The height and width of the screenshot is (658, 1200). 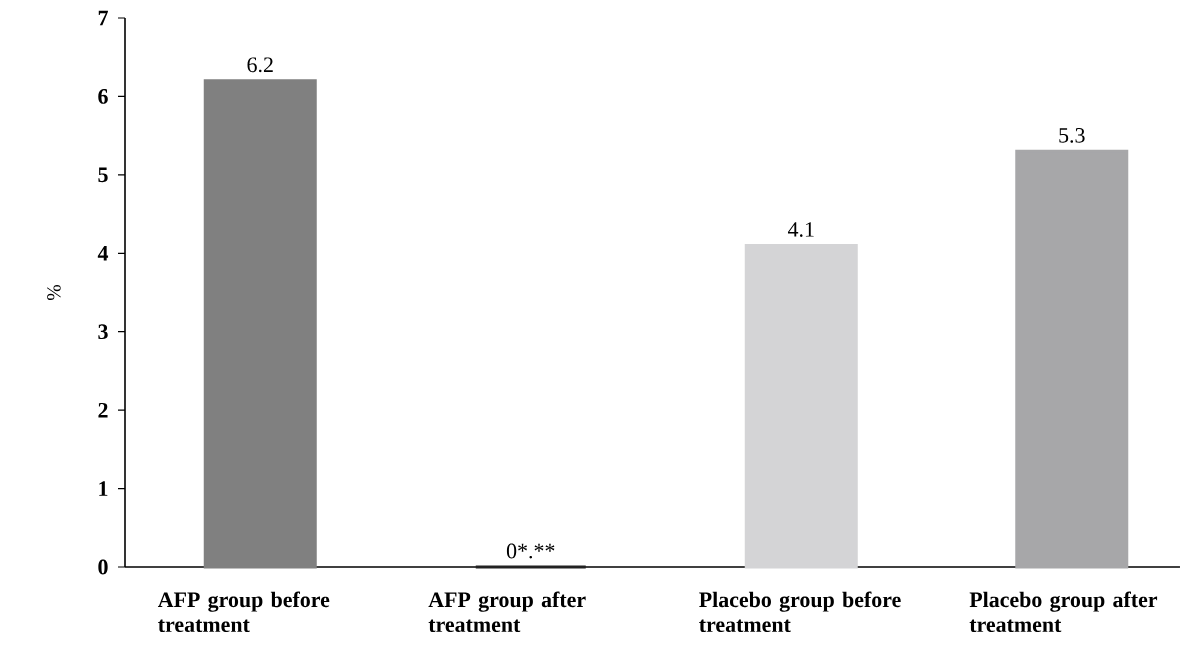 What do you see at coordinates (260, 65) in the screenshot?
I see `data-label: 6.2` at bounding box center [260, 65].